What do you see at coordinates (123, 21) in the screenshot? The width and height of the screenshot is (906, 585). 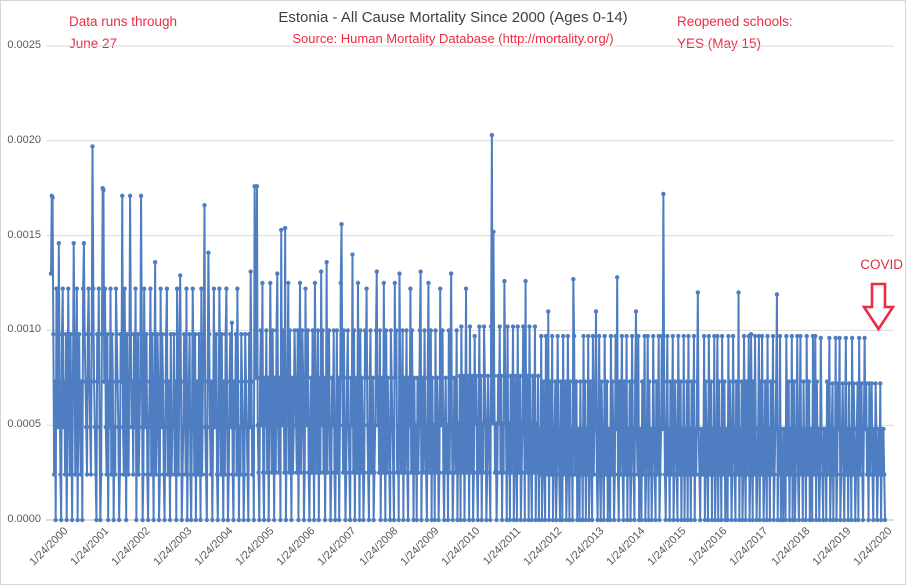 I see `note-left-line1: Data runs through` at bounding box center [123, 21].